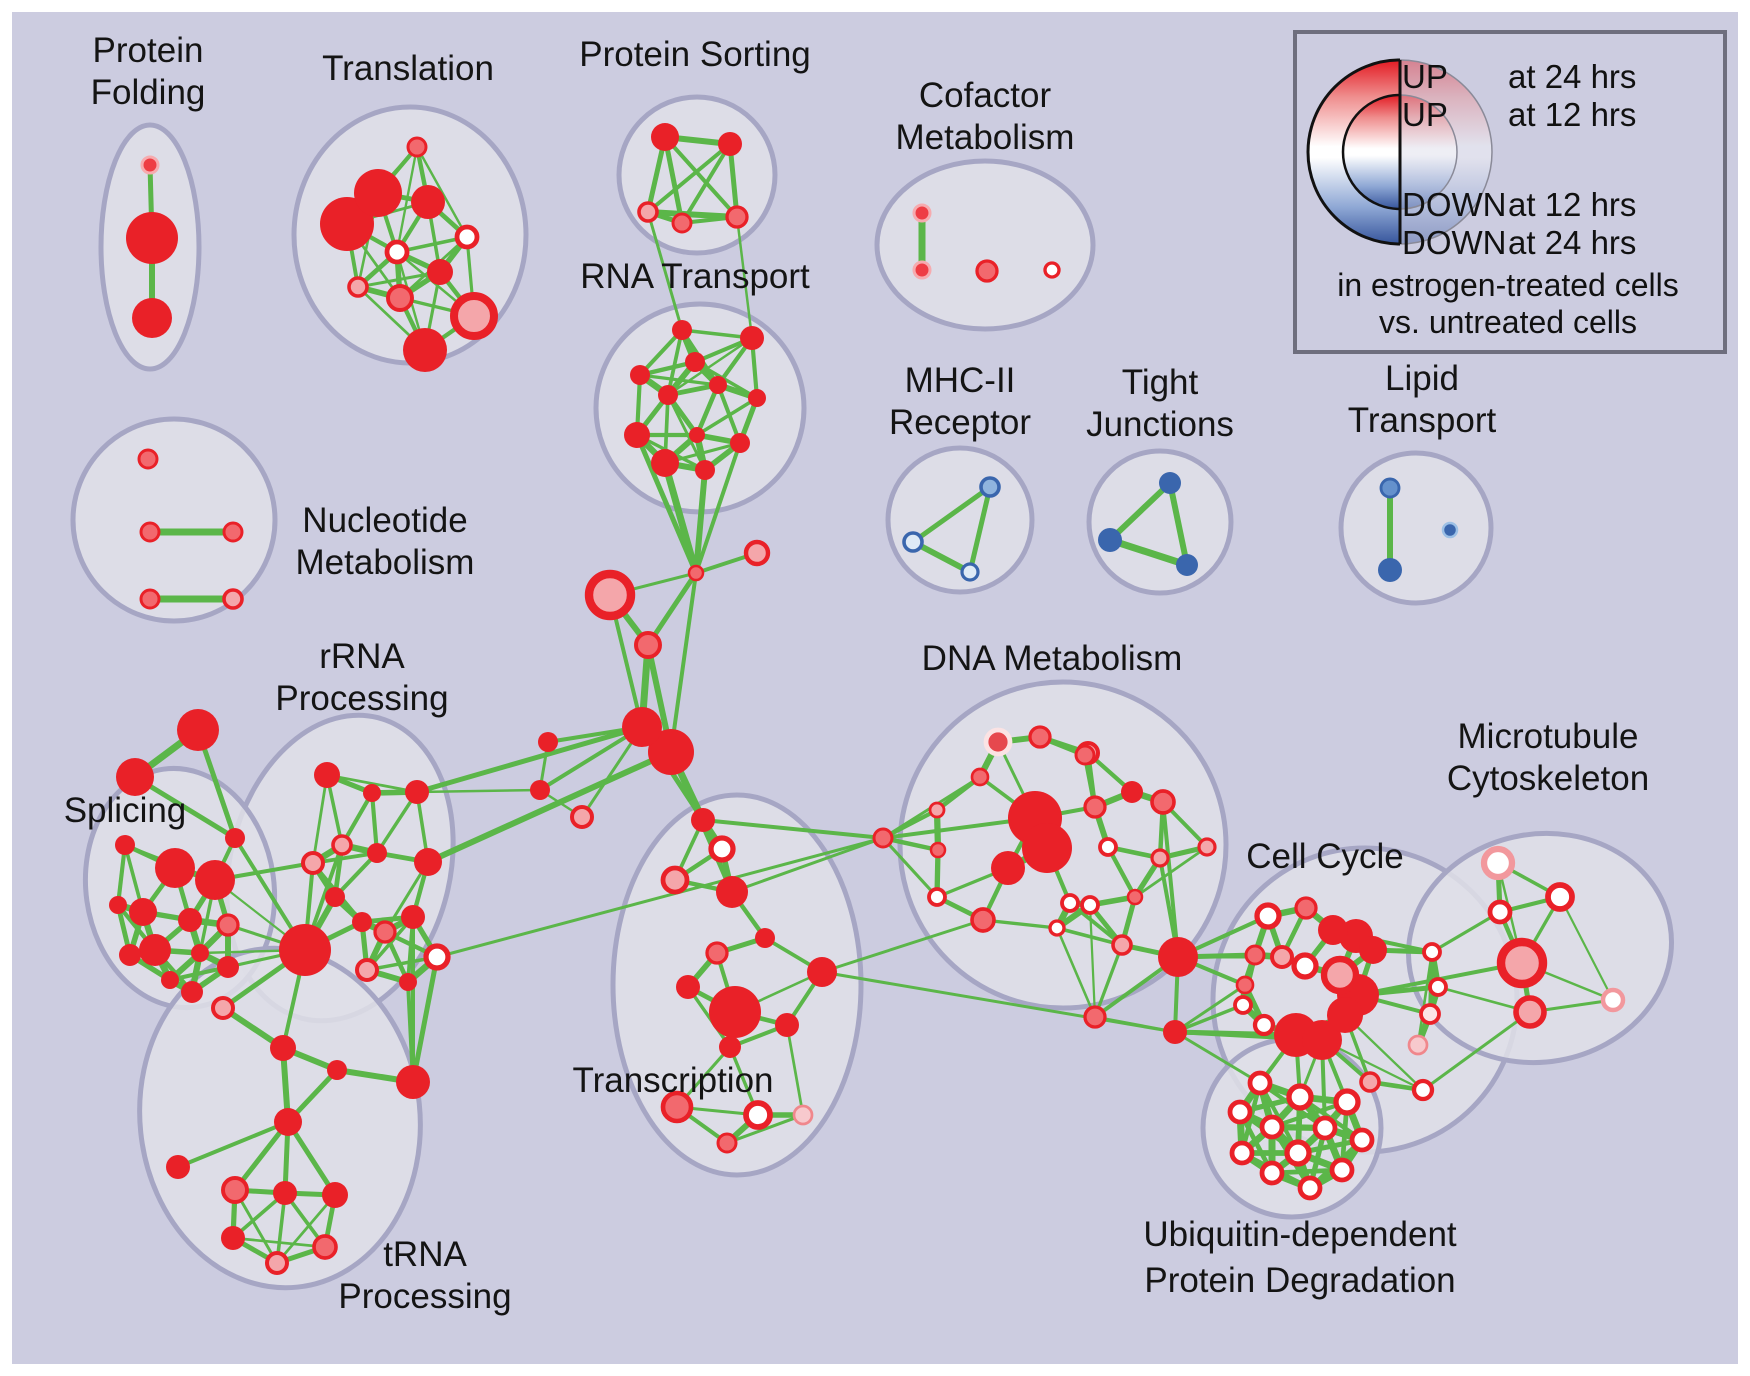 This screenshot has width=1750, height=1376. What do you see at coordinates (697, 435) in the screenshot?
I see `gene-node-R9` at bounding box center [697, 435].